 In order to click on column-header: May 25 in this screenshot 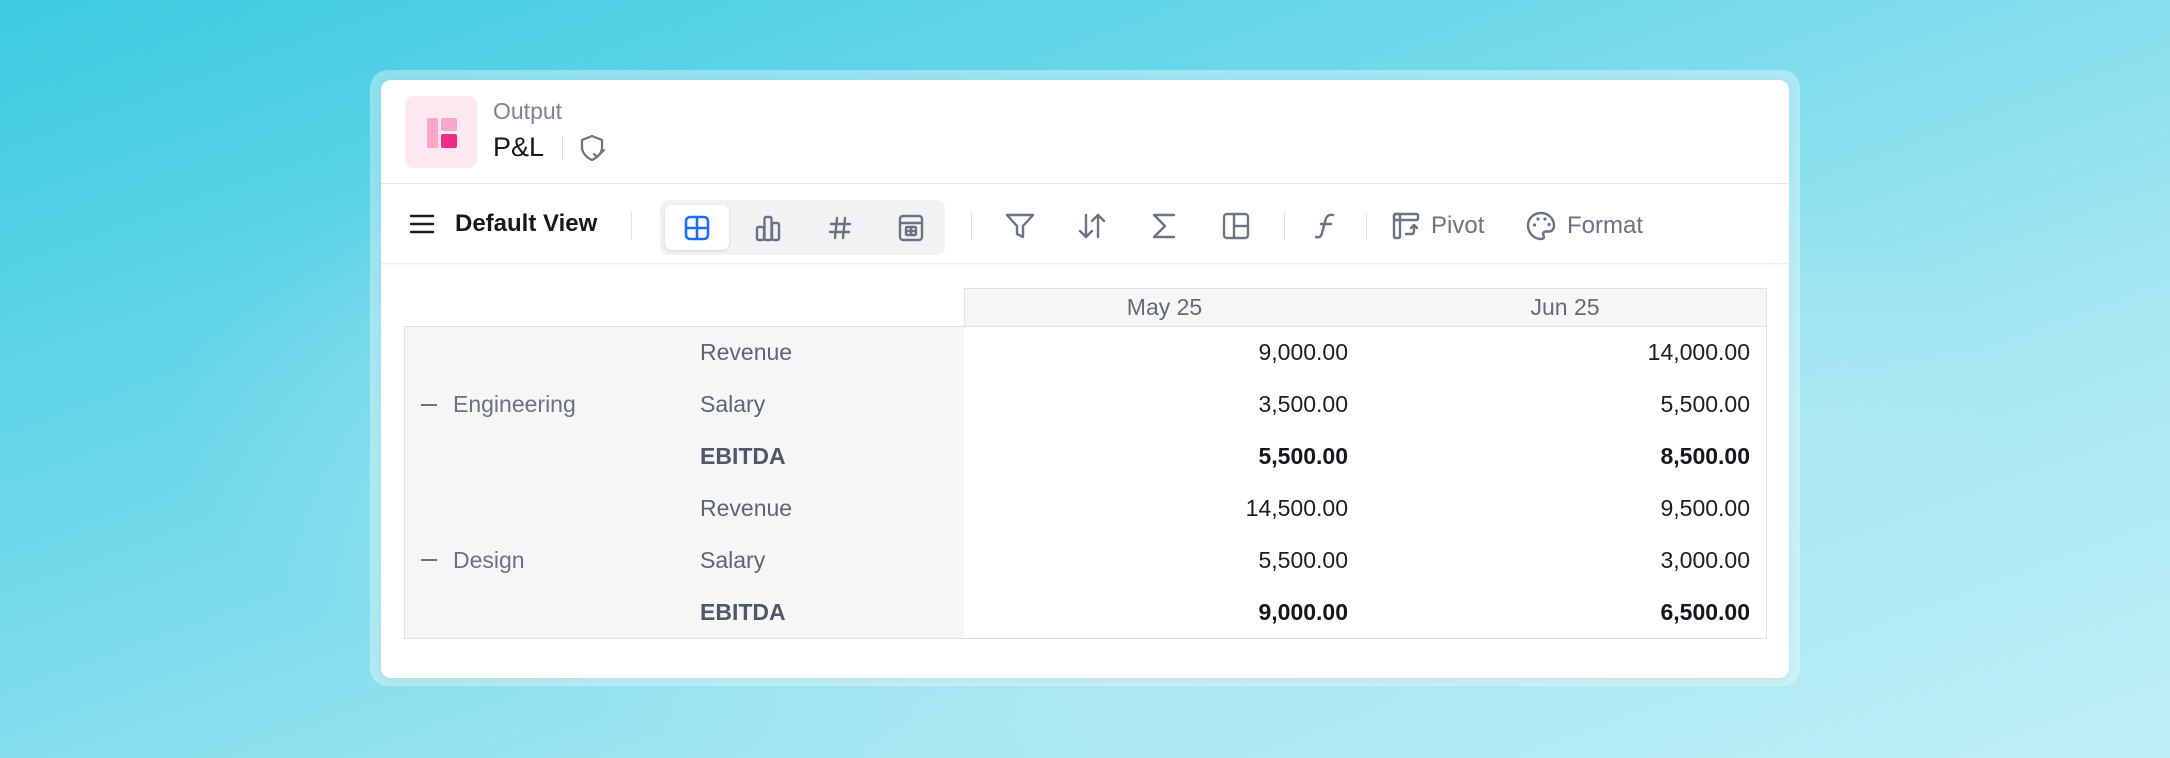, I will do `click(1164, 307)`.